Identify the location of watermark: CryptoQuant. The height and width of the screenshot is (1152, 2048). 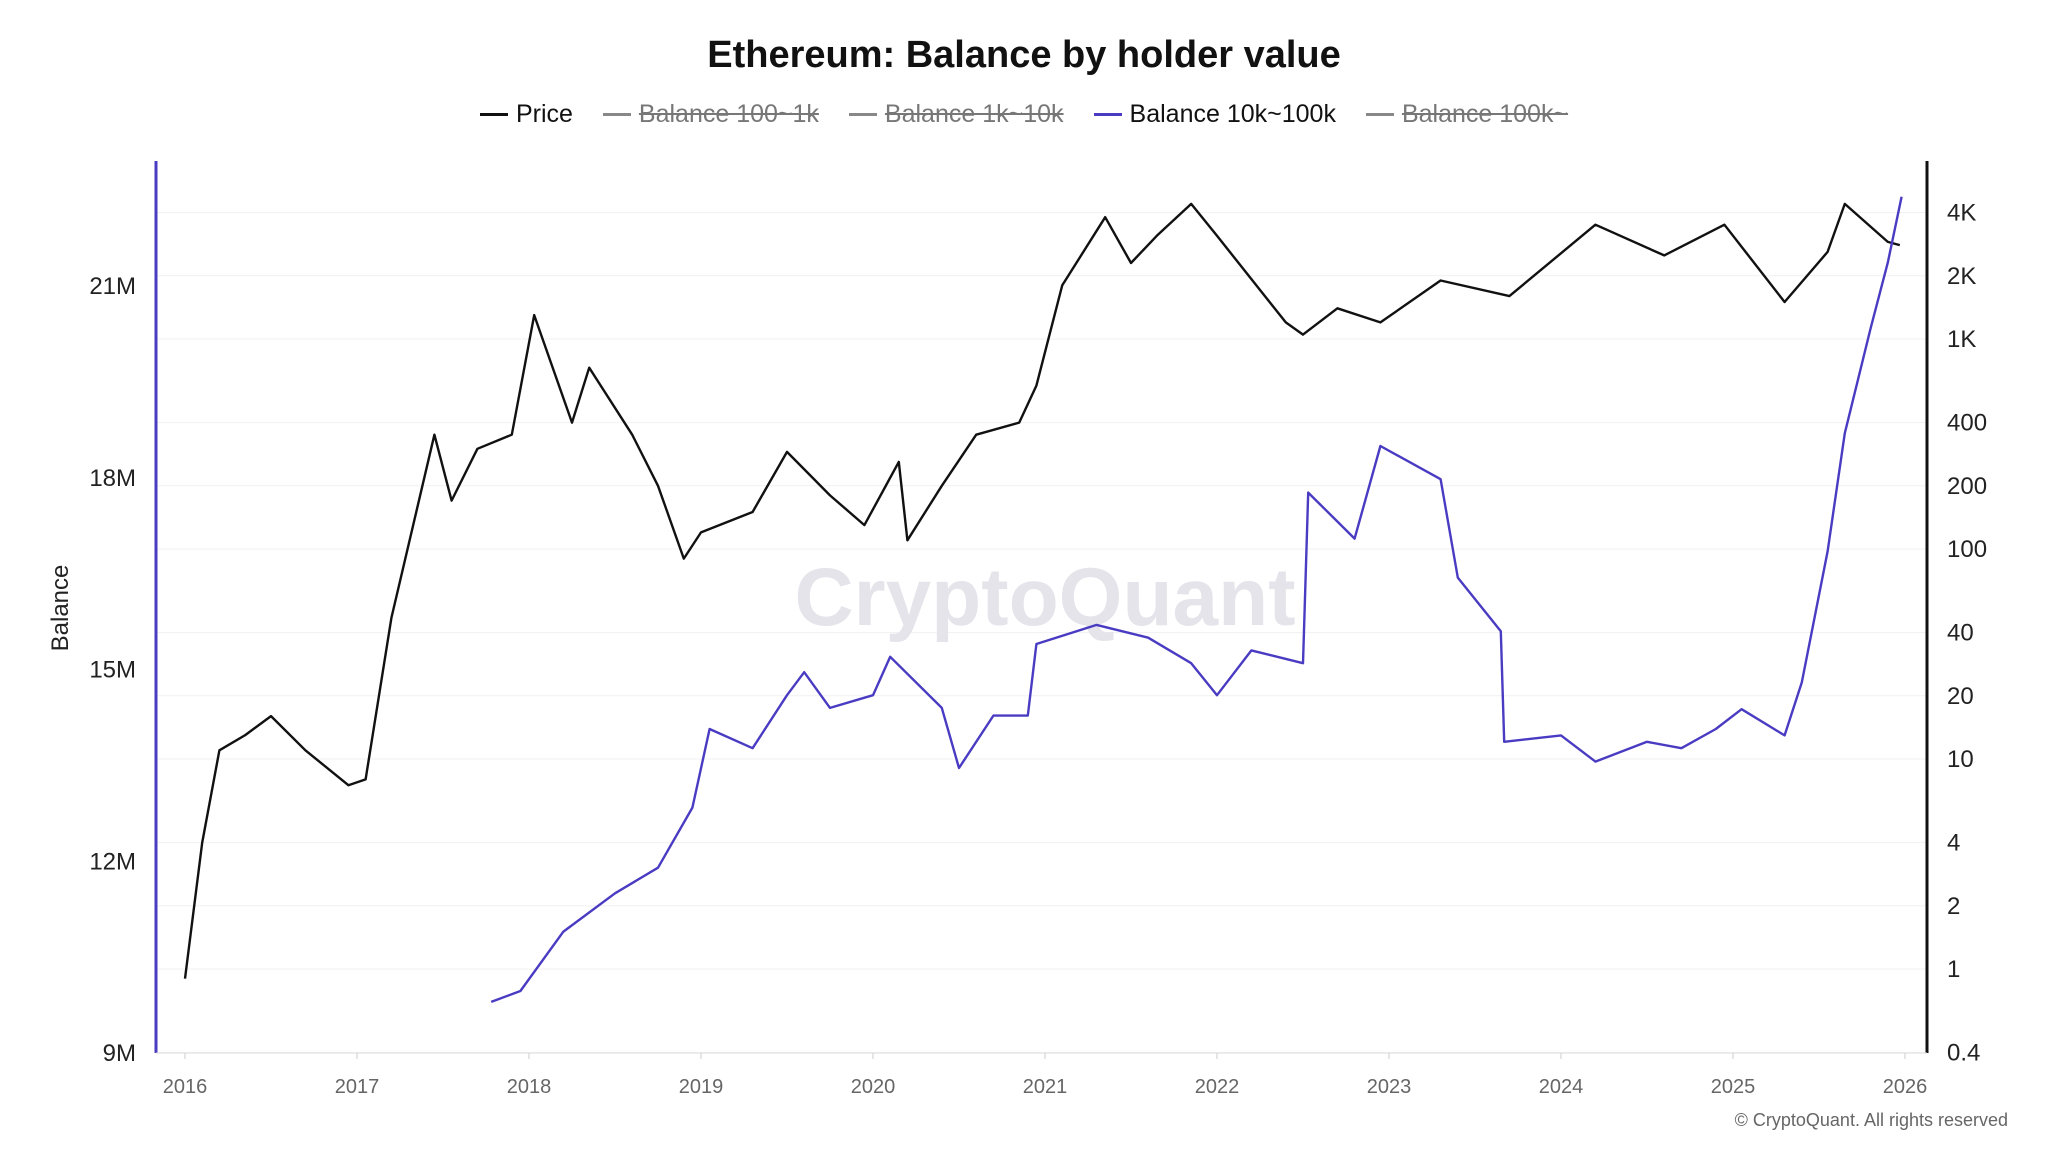
(1044, 597).